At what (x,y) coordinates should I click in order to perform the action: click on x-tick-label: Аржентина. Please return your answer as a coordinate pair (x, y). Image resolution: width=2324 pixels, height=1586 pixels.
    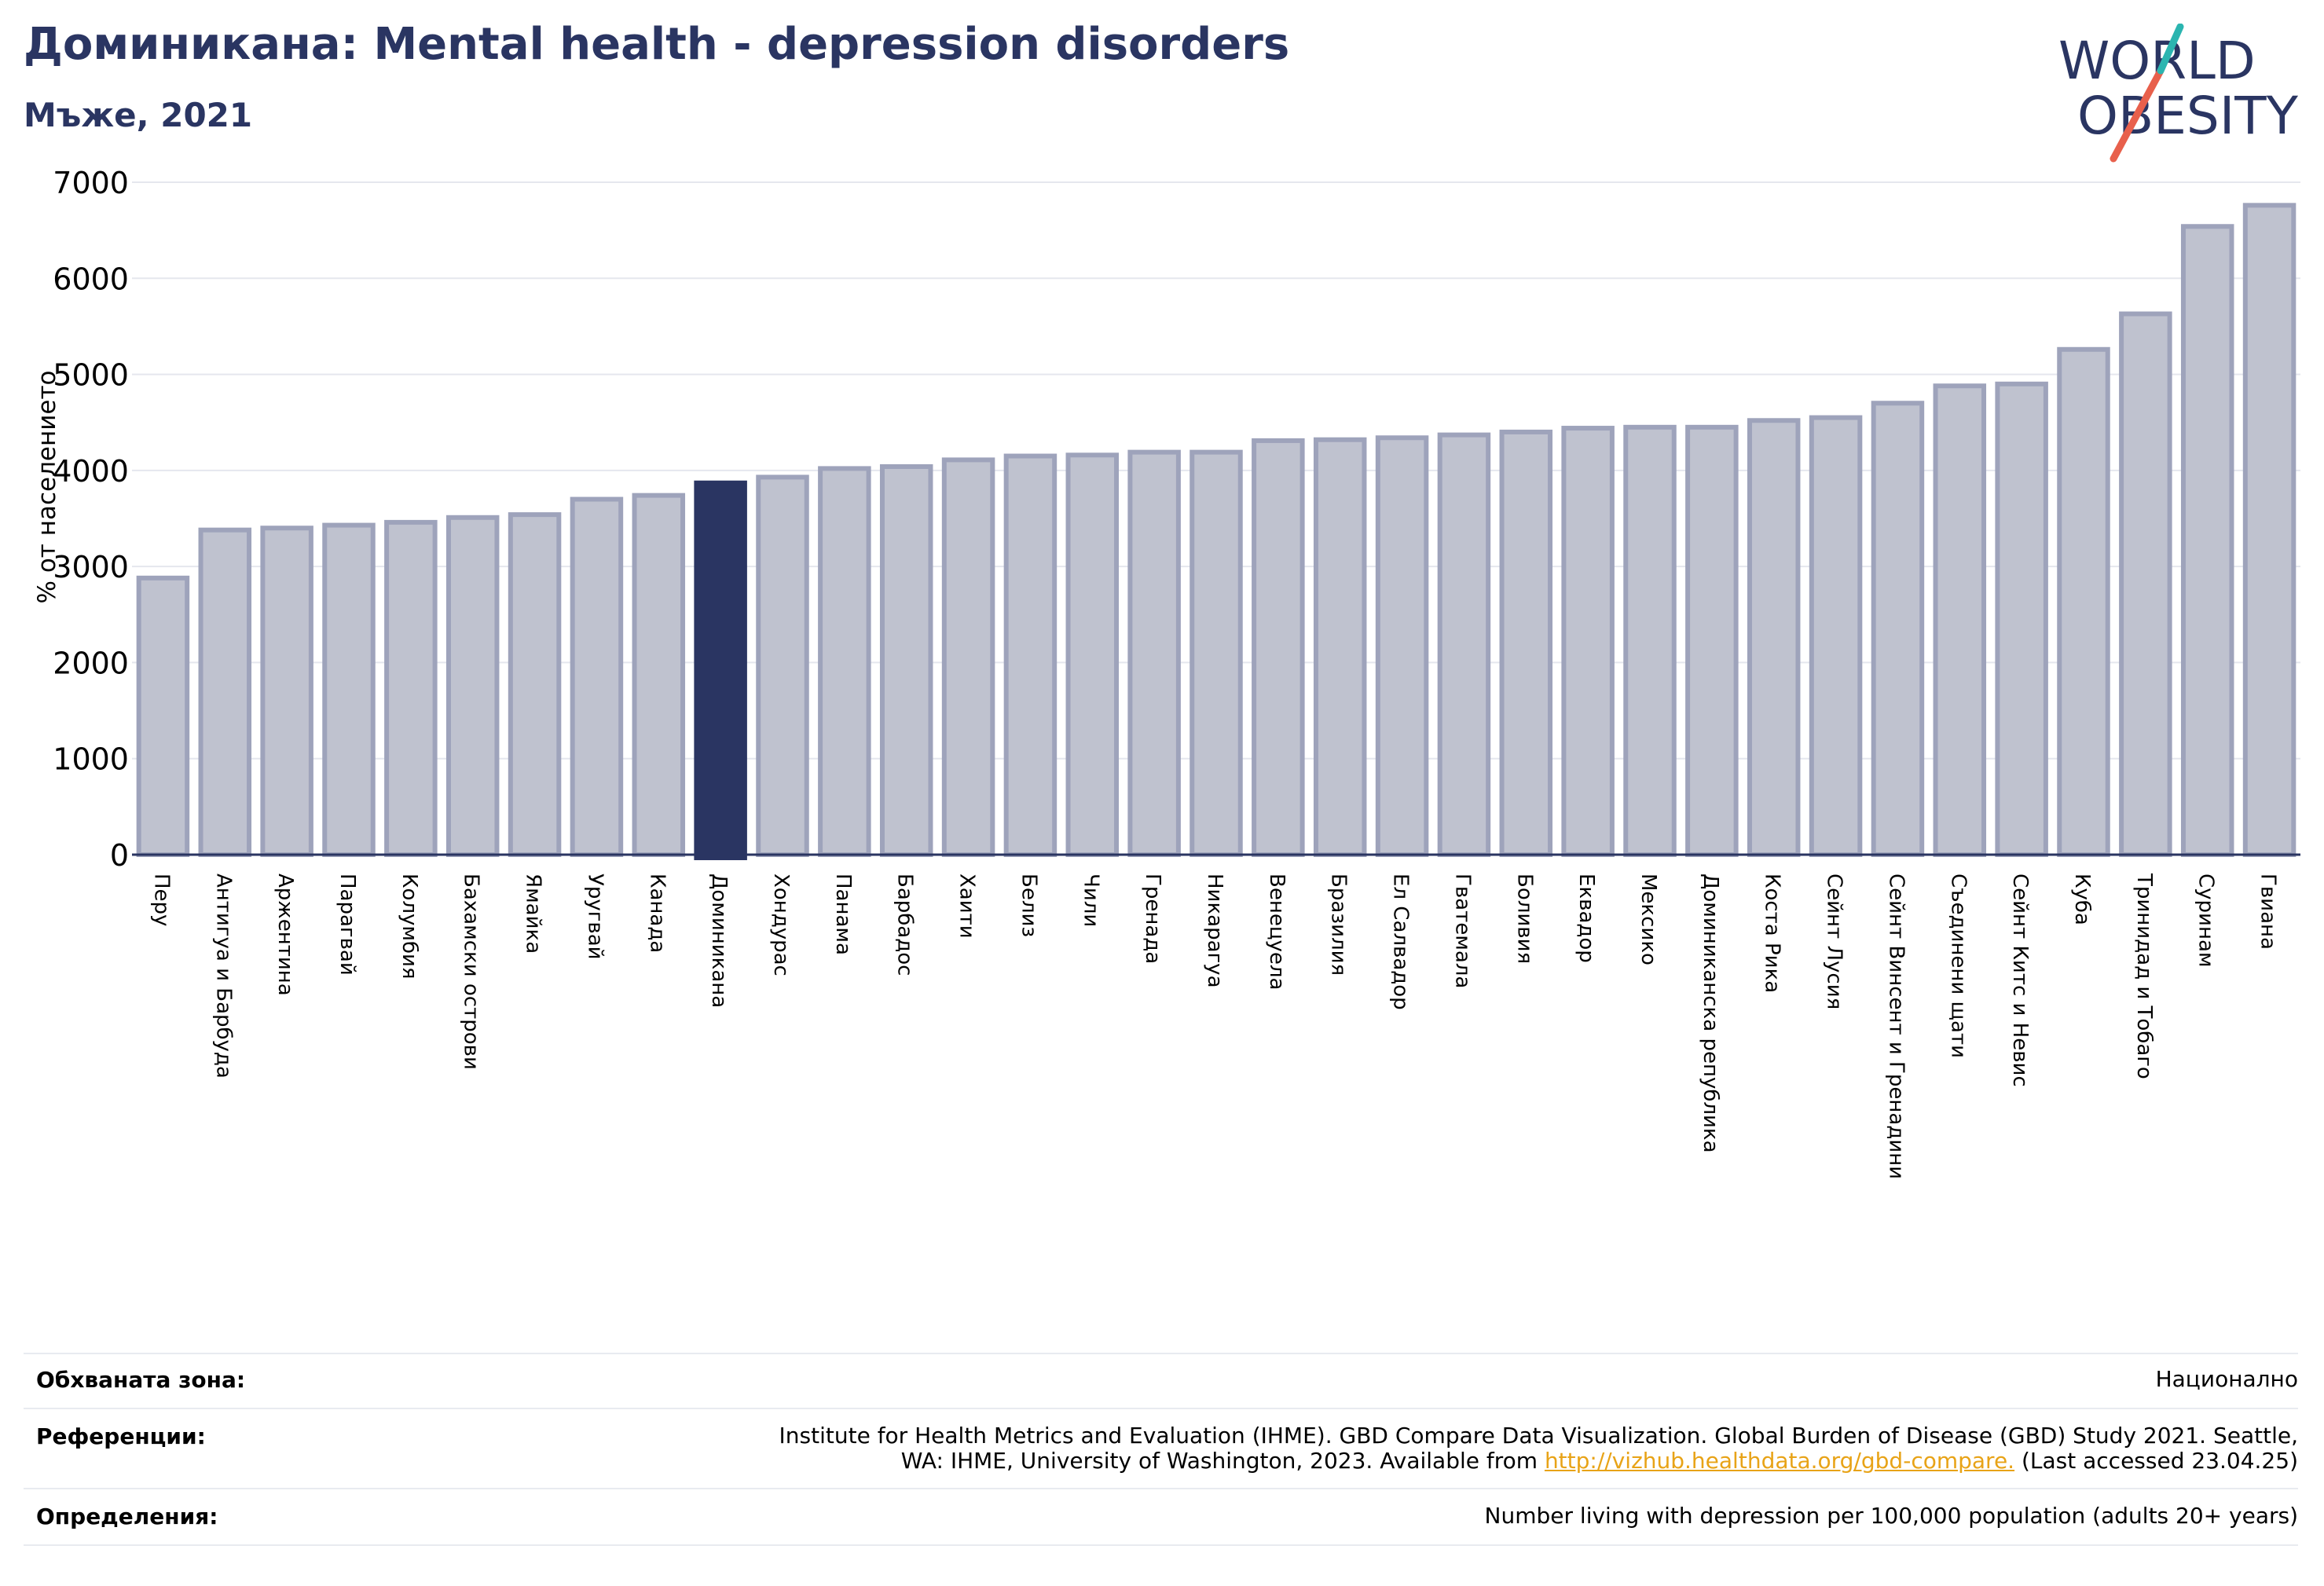
    Looking at the image, I should click on (285, 935).